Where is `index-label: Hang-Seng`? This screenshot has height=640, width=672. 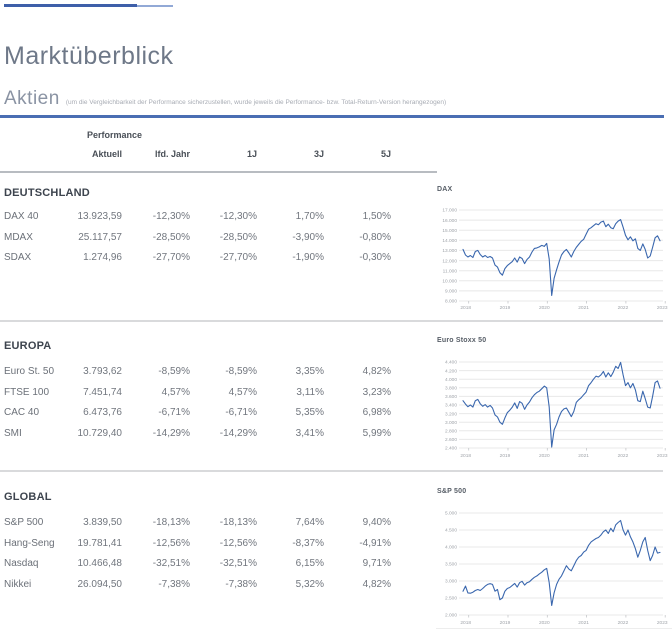
index-label: Hang-Seng is located at coordinates (29, 543).